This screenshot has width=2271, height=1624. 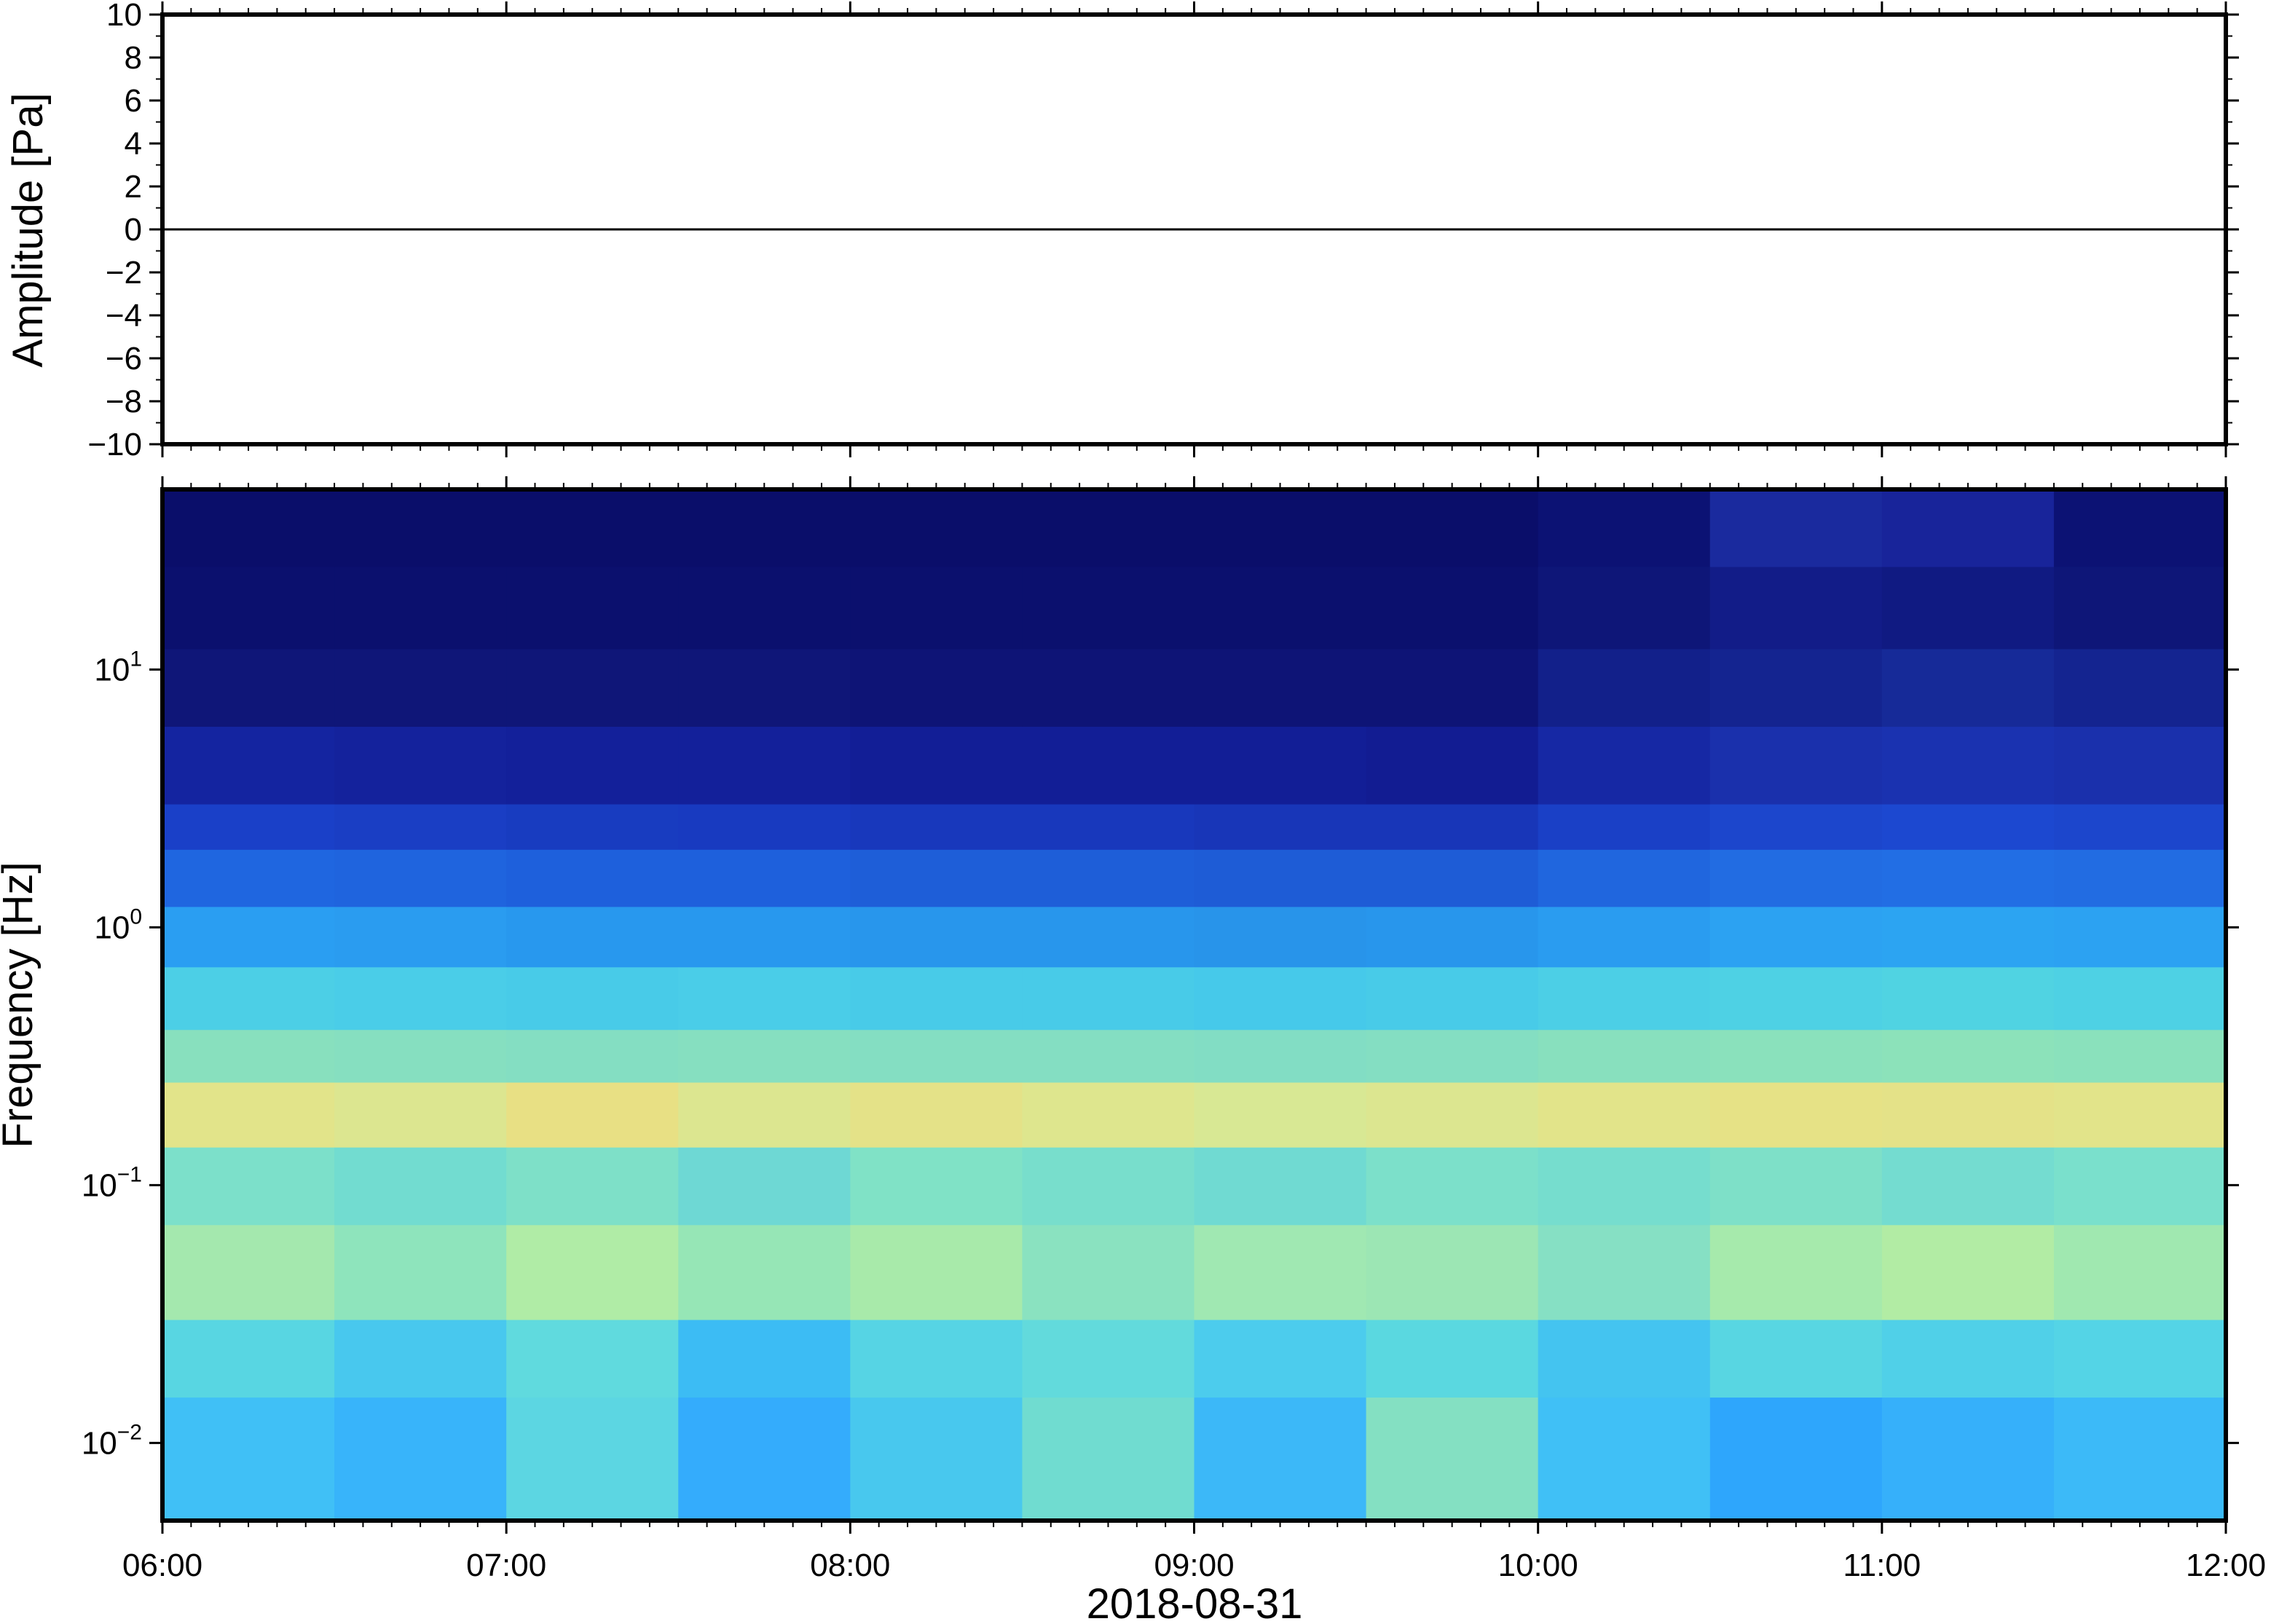 I want to click on x-tick-label: 11:00, so click(x=1882, y=1565).